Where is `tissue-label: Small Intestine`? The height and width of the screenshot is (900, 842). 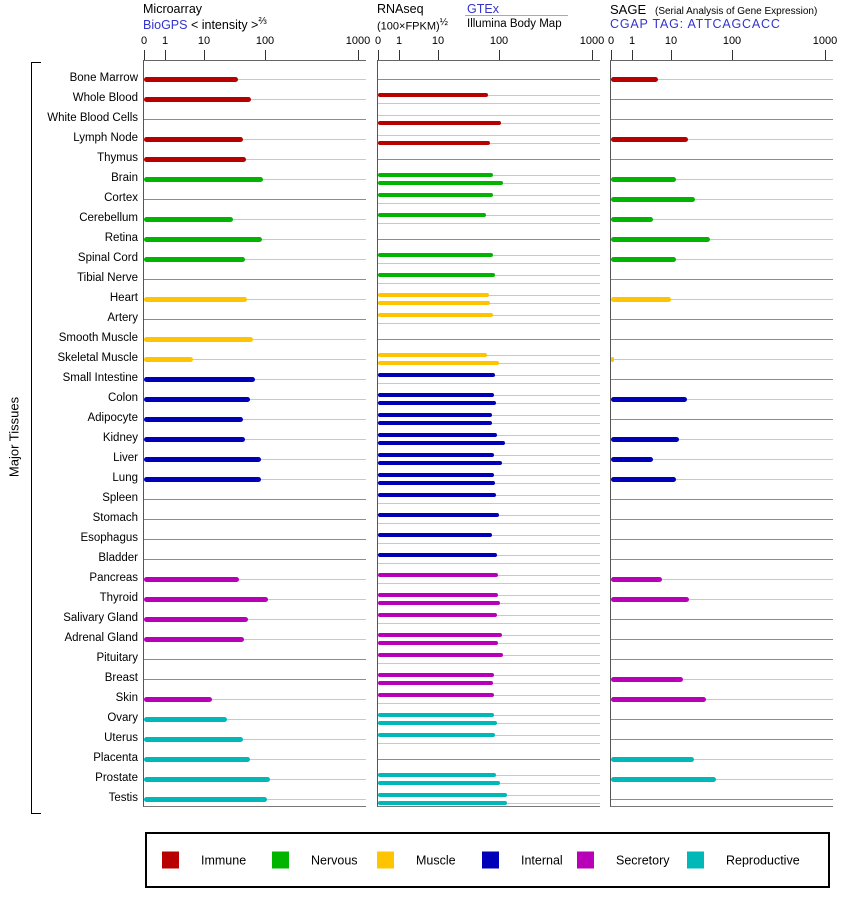 tissue-label: Small Intestine is located at coordinates (100, 378).